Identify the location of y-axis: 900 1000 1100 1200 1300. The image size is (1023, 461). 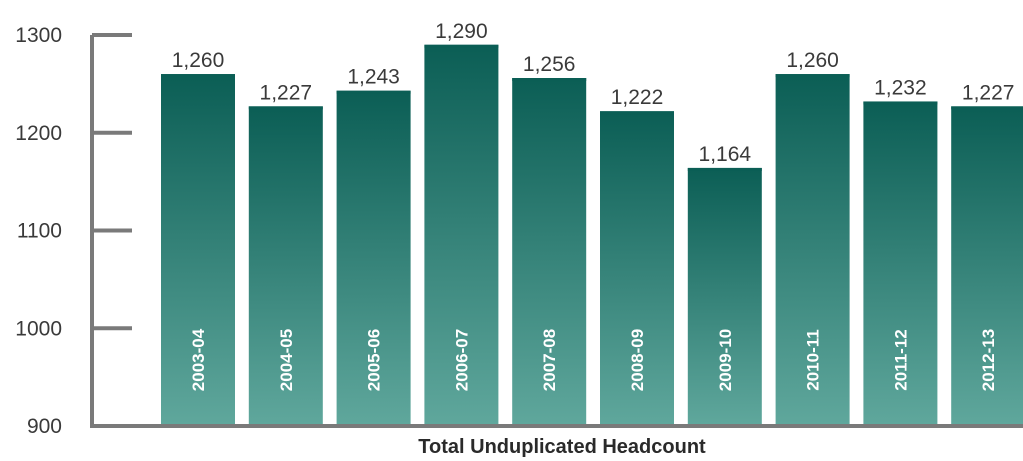
(73, 231).